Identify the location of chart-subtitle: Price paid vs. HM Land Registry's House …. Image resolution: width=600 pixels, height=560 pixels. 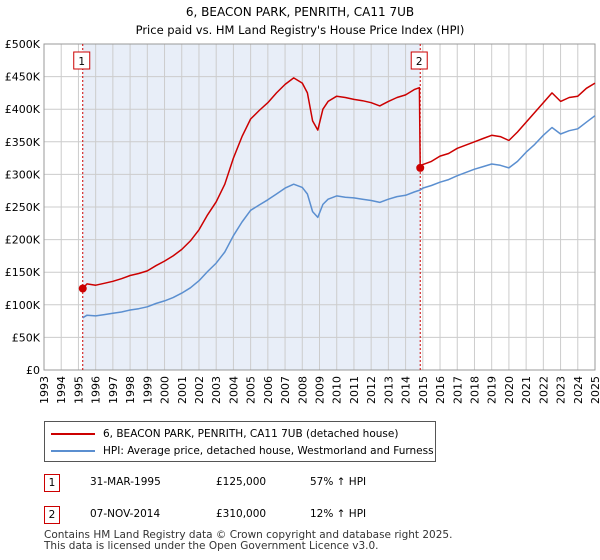
(300, 30).